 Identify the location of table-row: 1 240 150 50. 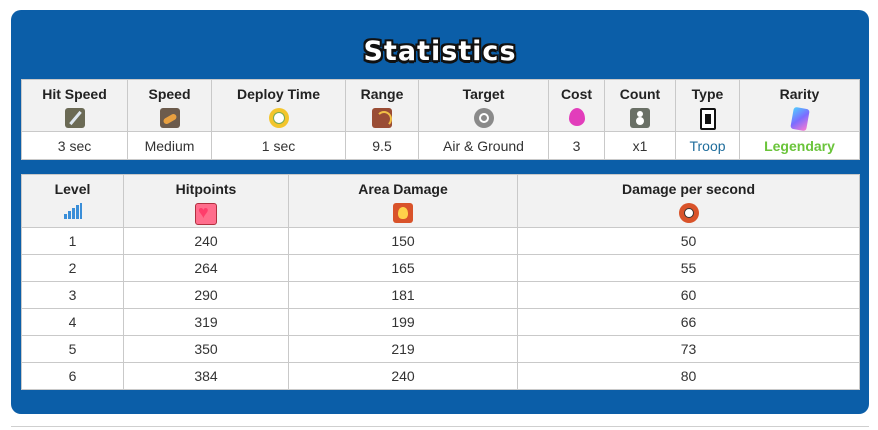
(440, 241).